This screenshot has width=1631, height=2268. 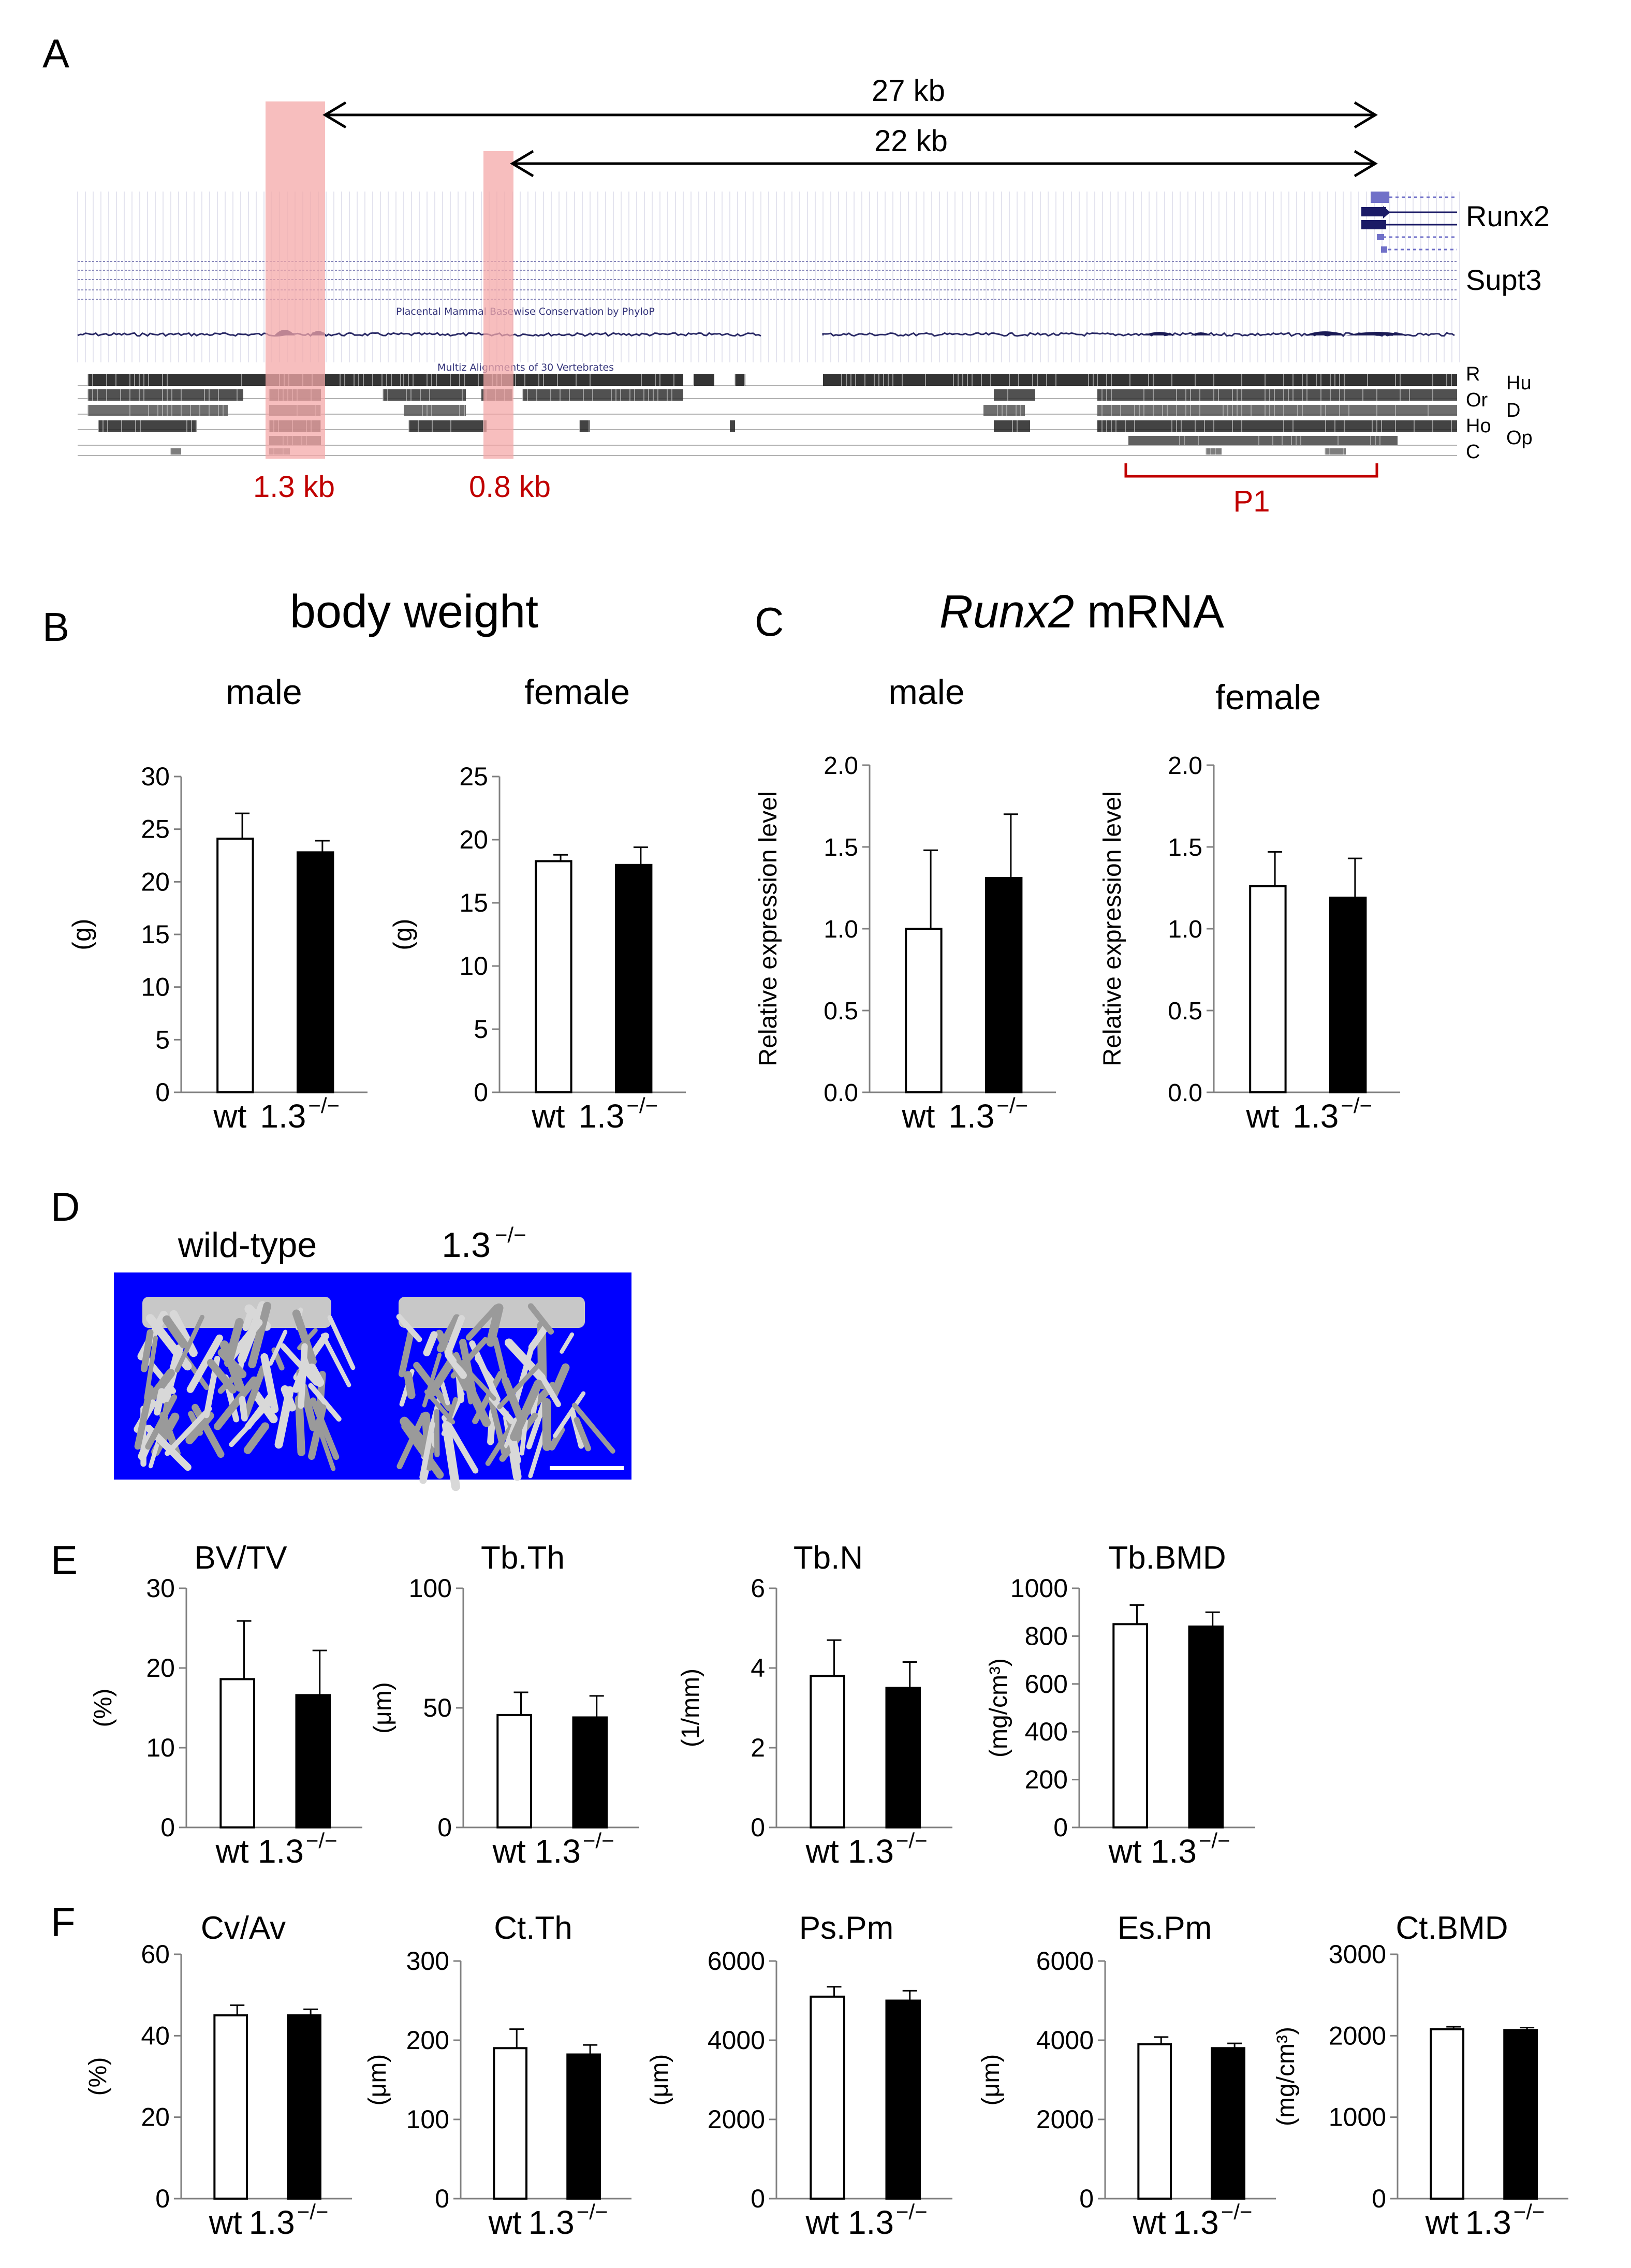 What do you see at coordinates (1508, 216) in the screenshot?
I see `gene-label-runx2: Runx2` at bounding box center [1508, 216].